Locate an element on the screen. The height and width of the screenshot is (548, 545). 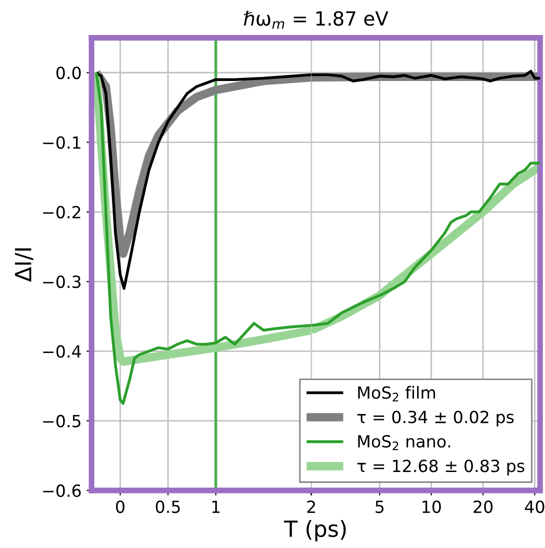
y-tick-label: −0.1 is located at coordinates (61, 142).